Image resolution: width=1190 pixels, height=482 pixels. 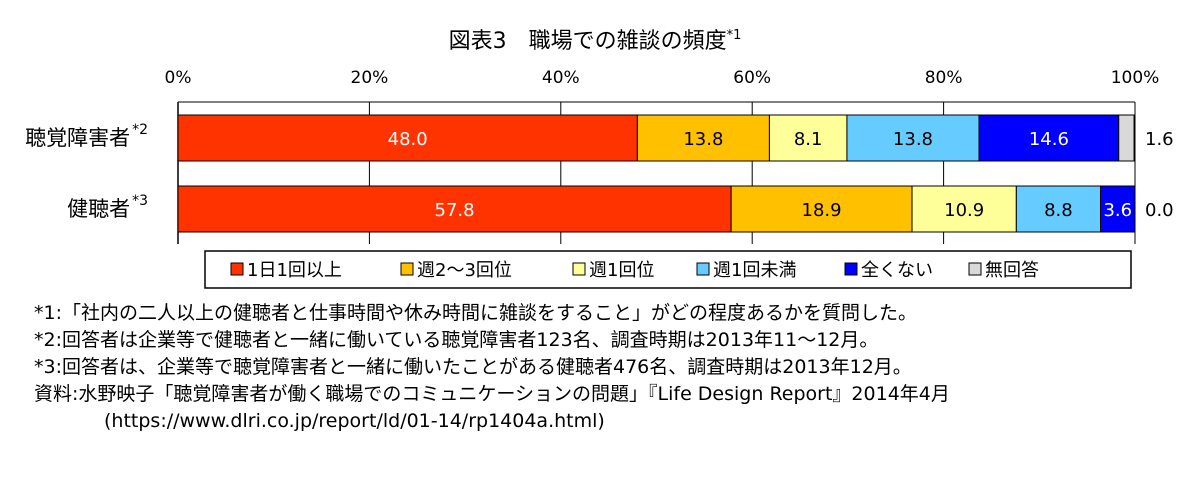 What do you see at coordinates (1049, 139) in the screenshot?
I see `data-label: 14.6` at bounding box center [1049, 139].